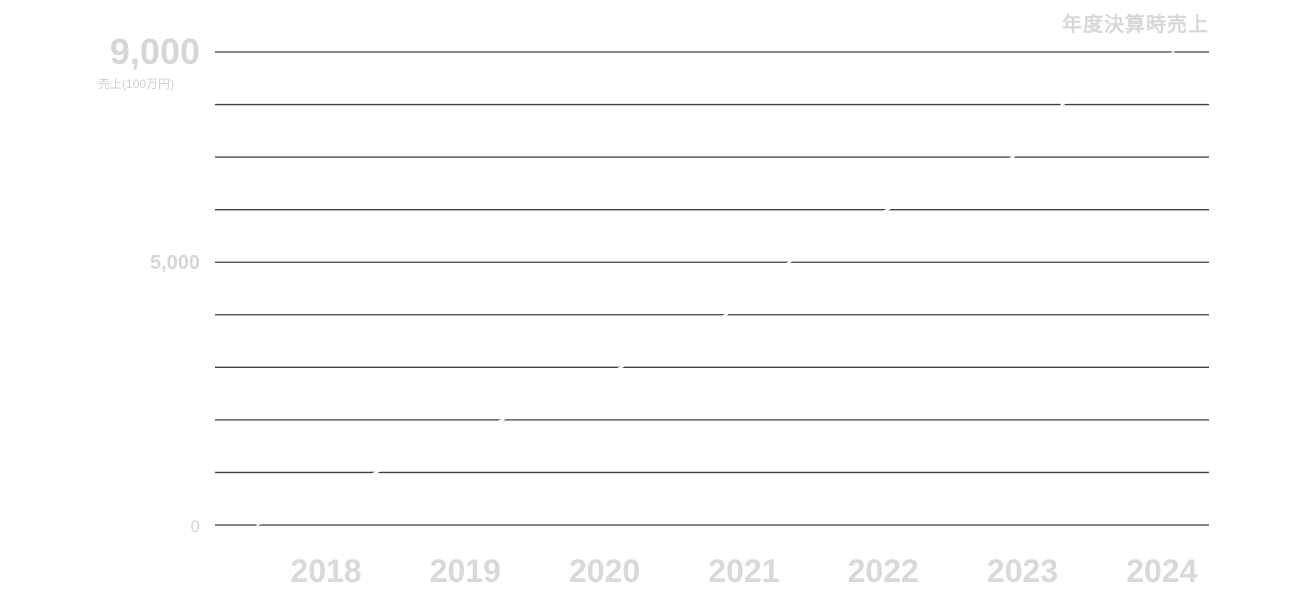 The width and height of the screenshot is (1301, 600). I want to click on x-tick-label: 2020, so click(604, 571).